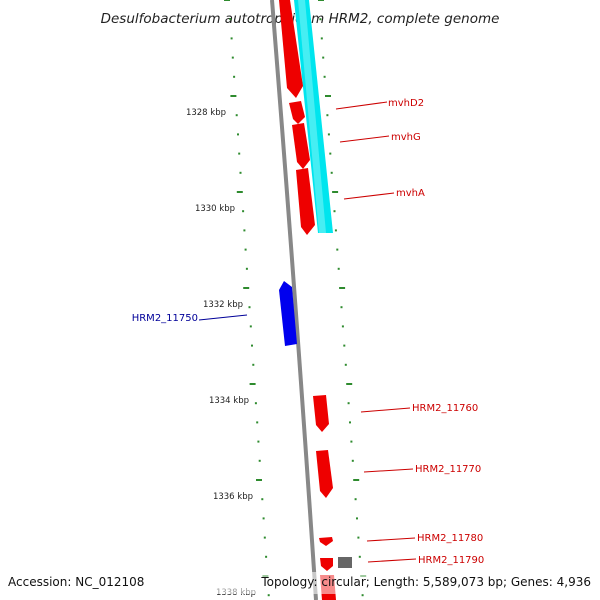  Describe the element at coordinates (406, 137) in the screenshot. I see `gene-label-mvhG: mvhG` at that location.